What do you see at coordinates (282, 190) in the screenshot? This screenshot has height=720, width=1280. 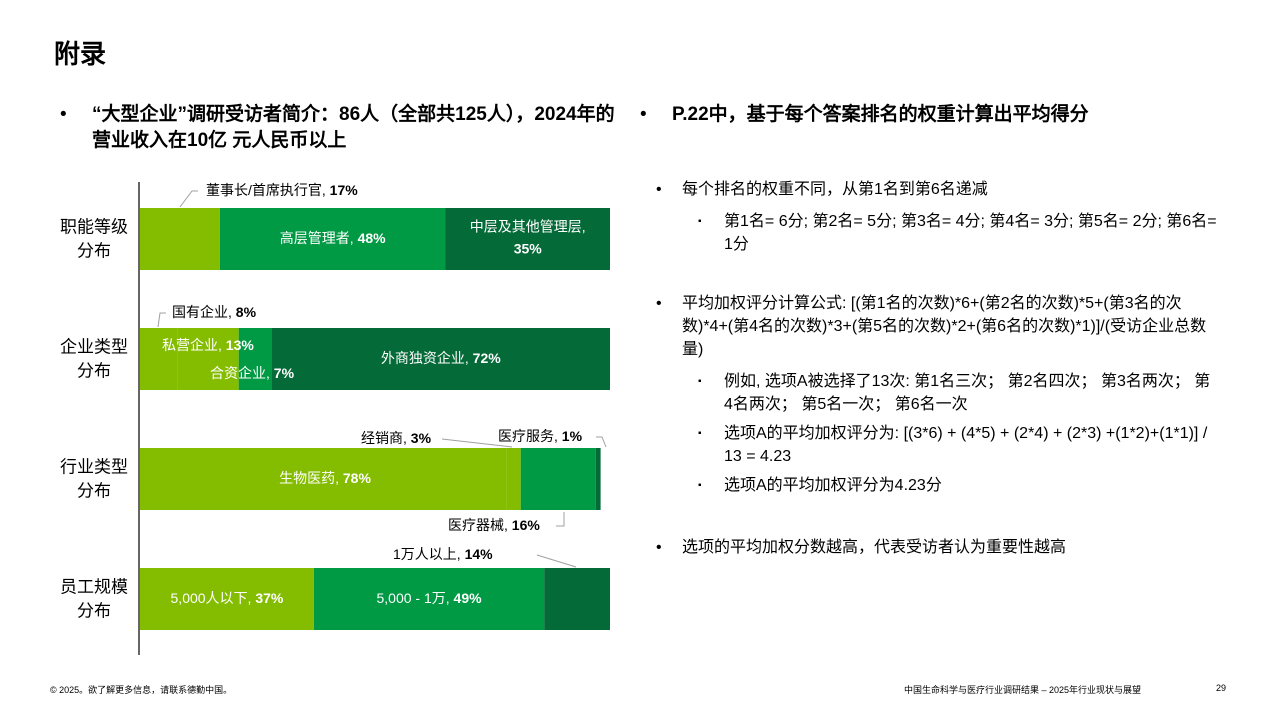 I see `data-label-1-1: 董事长/首席执行官, 17%` at bounding box center [282, 190].